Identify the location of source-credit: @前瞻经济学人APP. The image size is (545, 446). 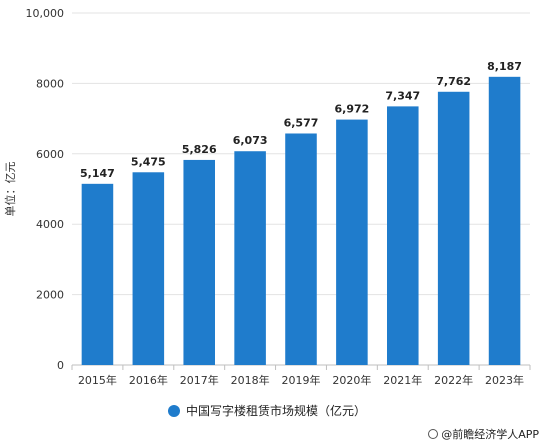
(483, 434).